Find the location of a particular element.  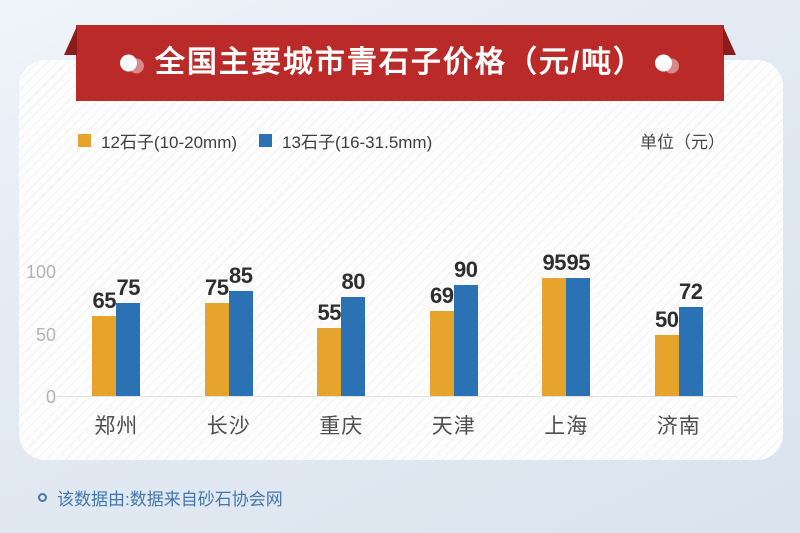

legend-item-series2: 13石子(16-31.5mm) is located at coordinates (345, 140).